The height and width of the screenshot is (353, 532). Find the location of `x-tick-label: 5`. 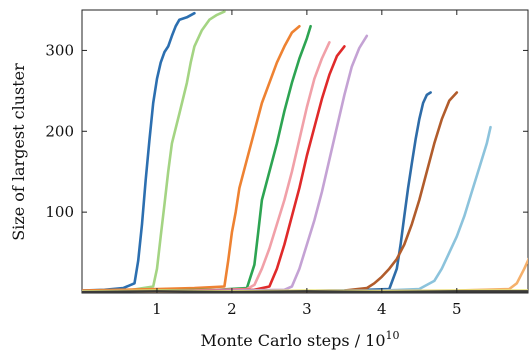

x-tick-label: 5 is located at coordinates (457, 309).